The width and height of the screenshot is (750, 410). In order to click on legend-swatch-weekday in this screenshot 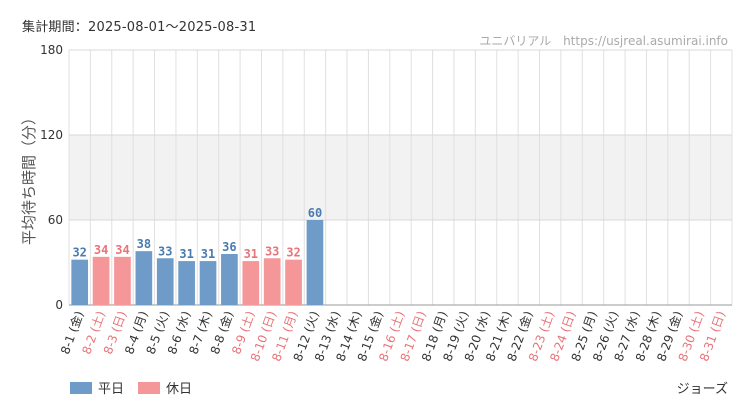, I will do `click(81, 387)`.